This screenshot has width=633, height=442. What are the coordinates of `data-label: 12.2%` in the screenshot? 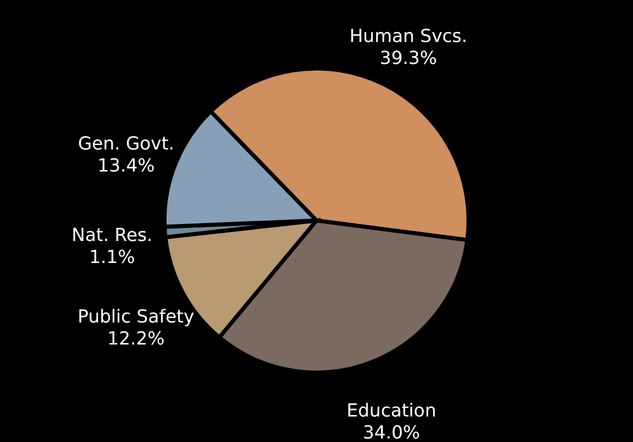 It's located at (136, 339).